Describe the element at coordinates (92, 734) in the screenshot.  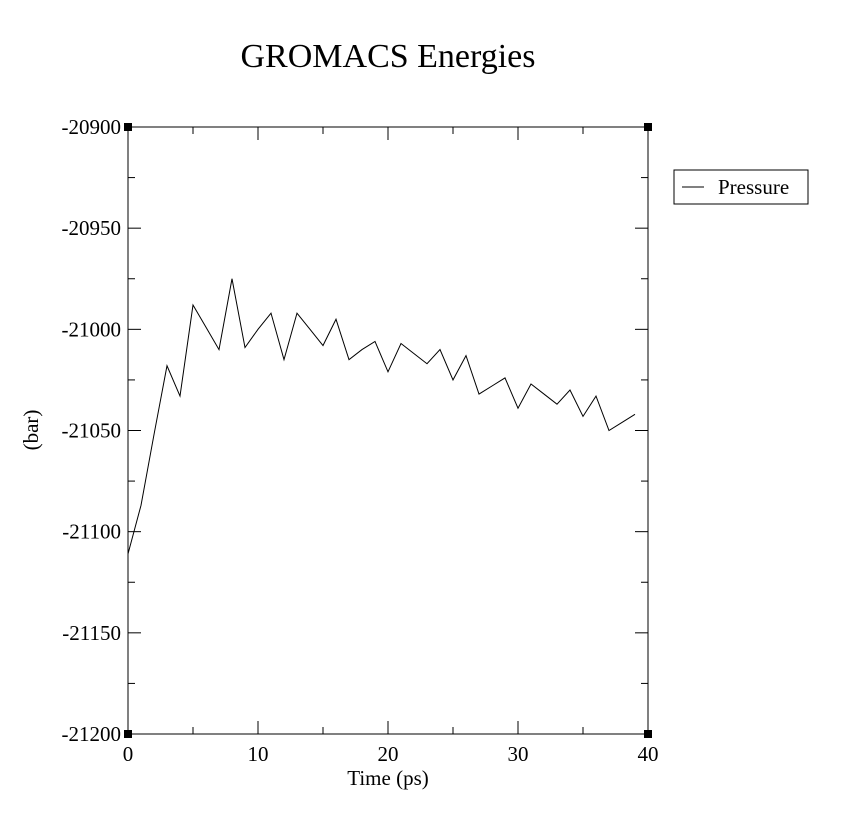
I see `y-tick-label: -21200` at that location.